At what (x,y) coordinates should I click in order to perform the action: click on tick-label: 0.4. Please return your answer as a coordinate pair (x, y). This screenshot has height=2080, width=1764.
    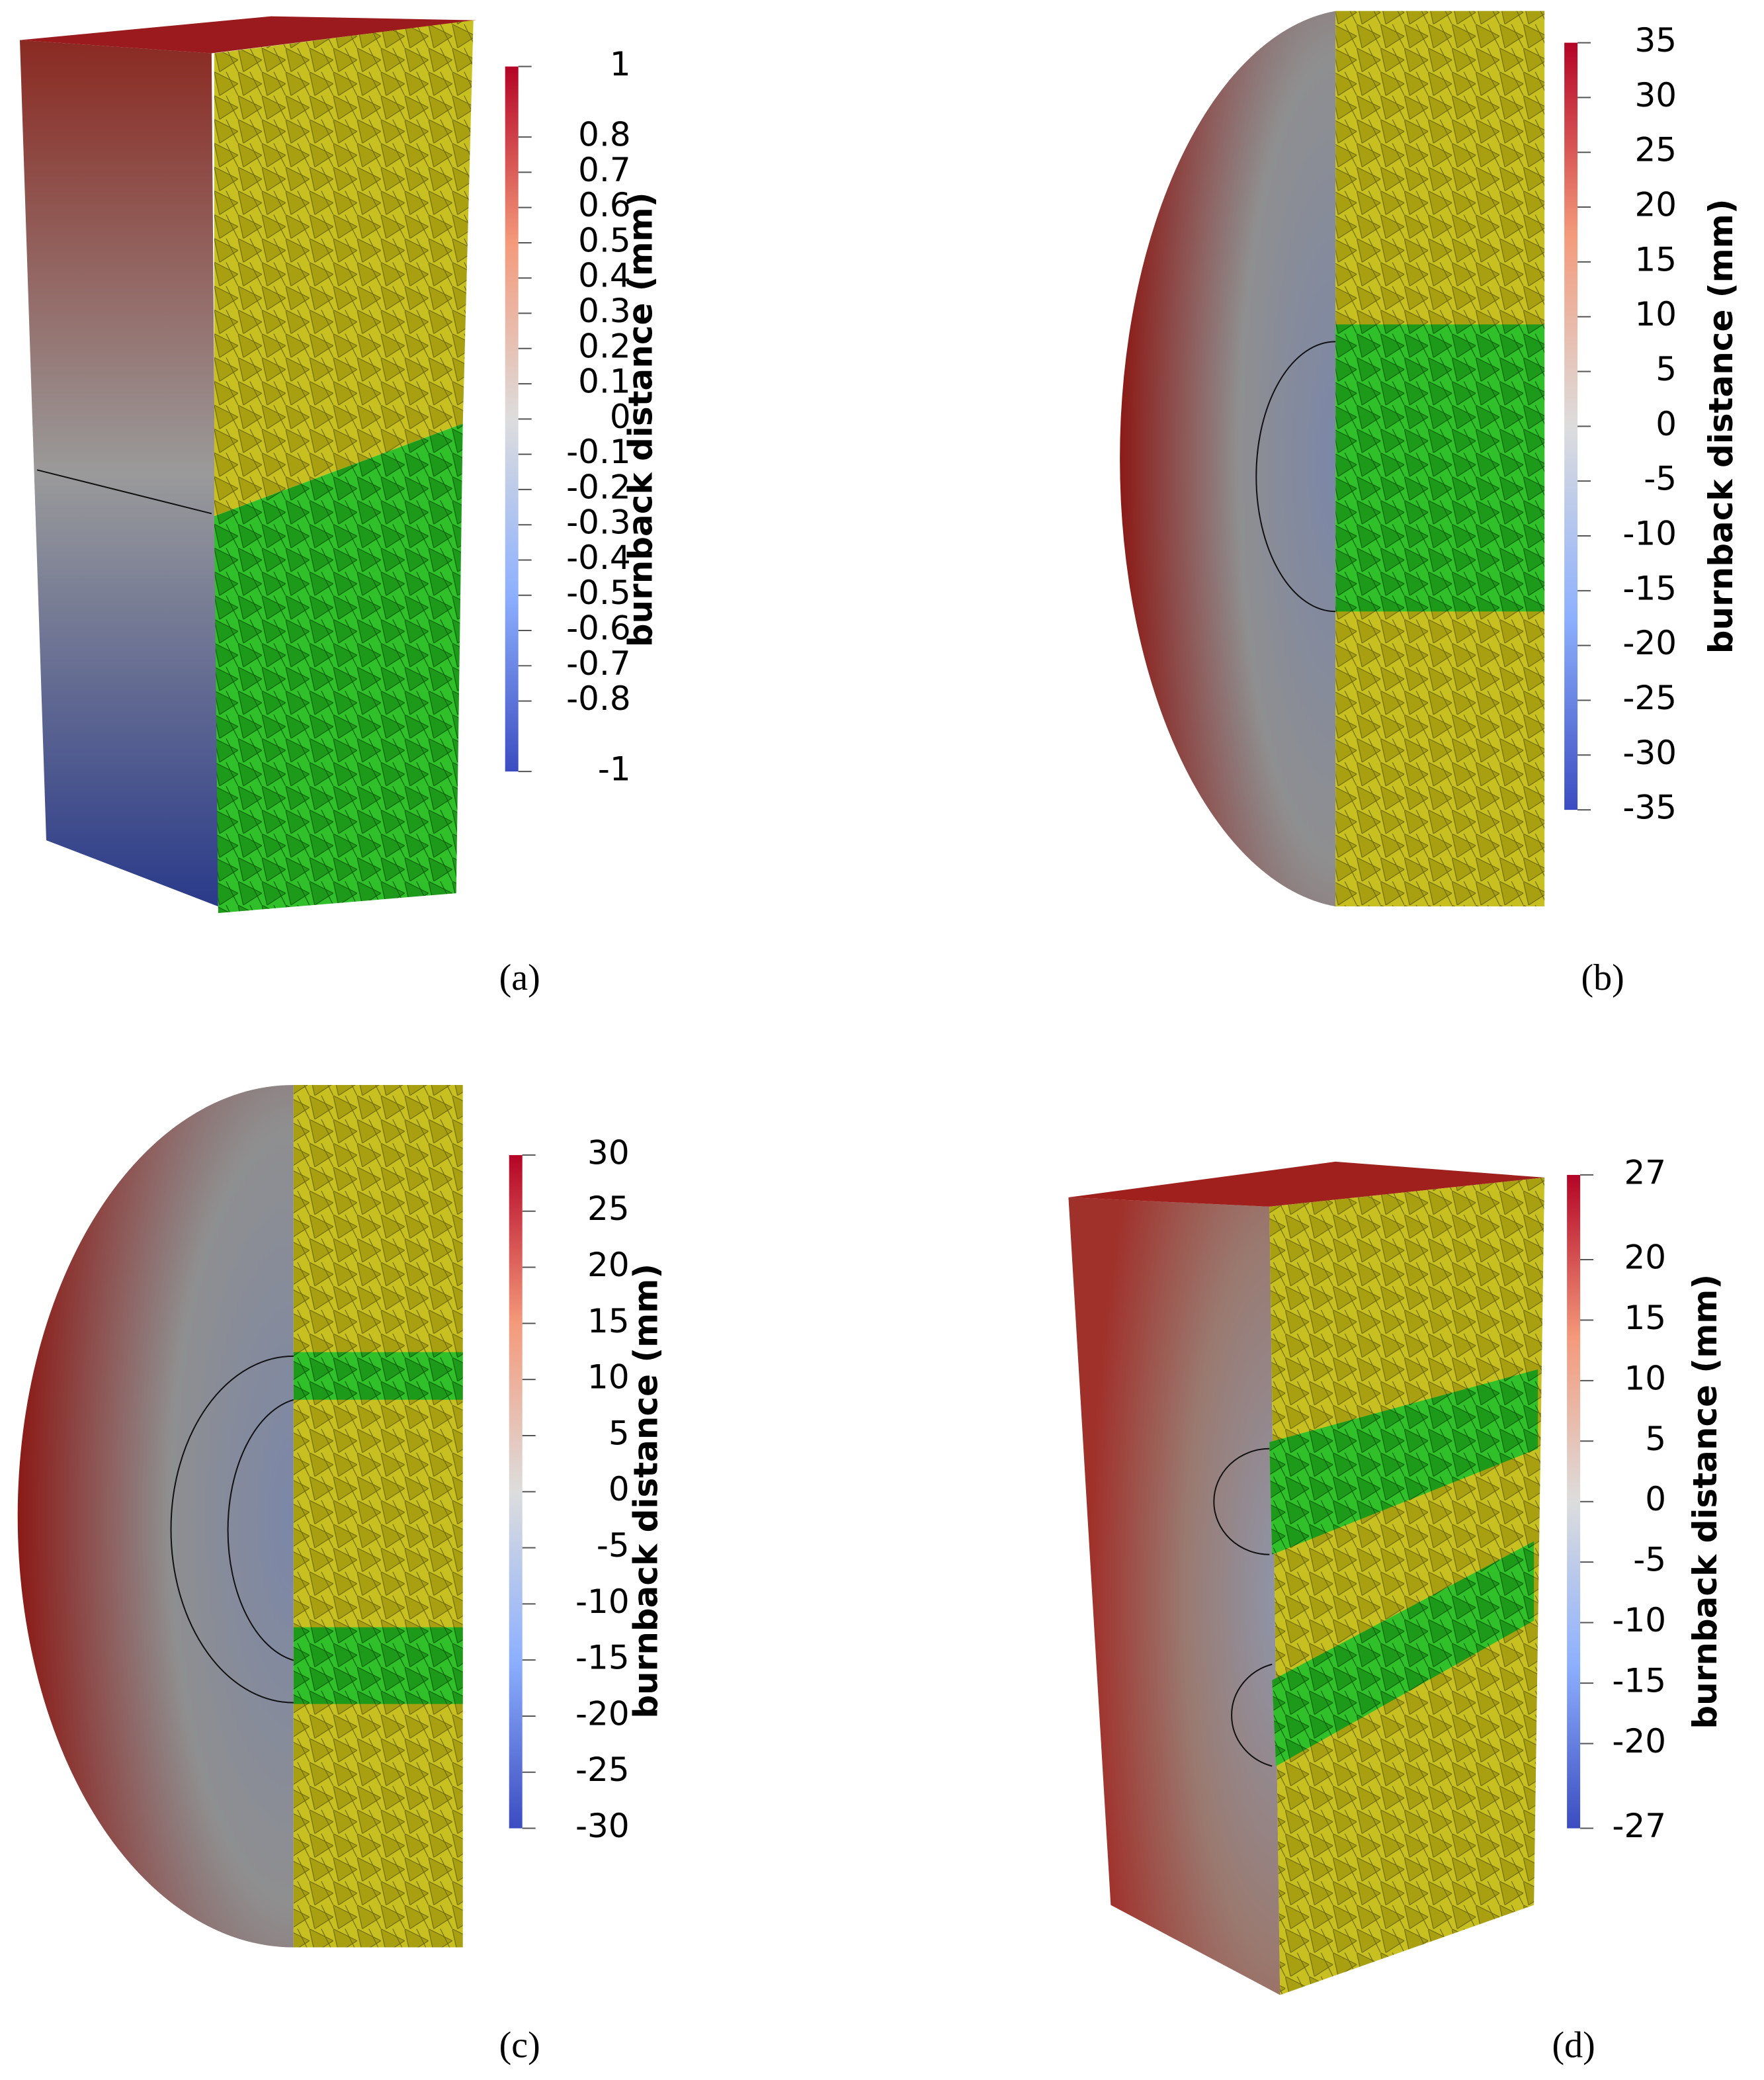
    Looking at the image, I should click on (604, 276).